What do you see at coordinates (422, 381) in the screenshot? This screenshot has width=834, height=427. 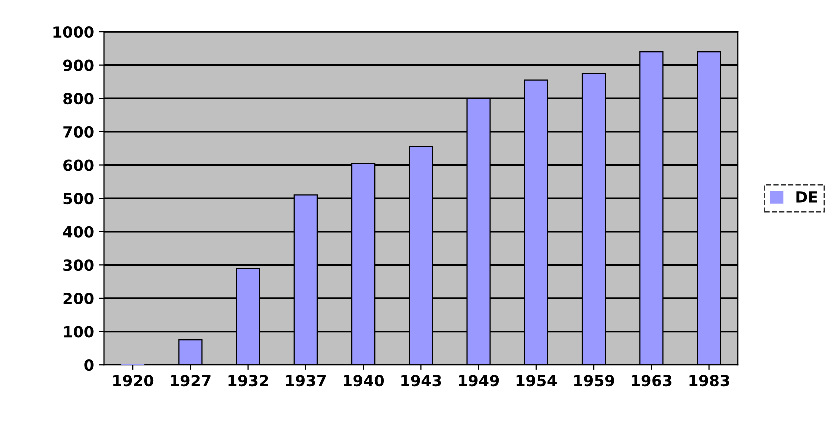 I see `x-tick-label: 1943` at bounding box center [422, 381].